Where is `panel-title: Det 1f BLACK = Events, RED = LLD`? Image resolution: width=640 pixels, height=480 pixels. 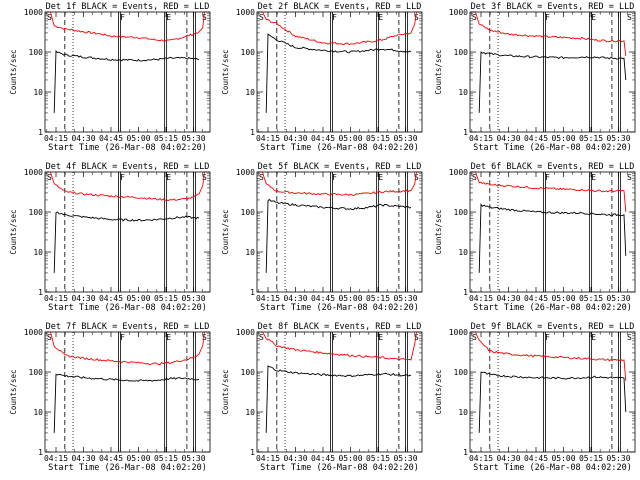
panel-title: Det 1f BLACK = Events, RED = LLD is located at coordinates (128, 7).